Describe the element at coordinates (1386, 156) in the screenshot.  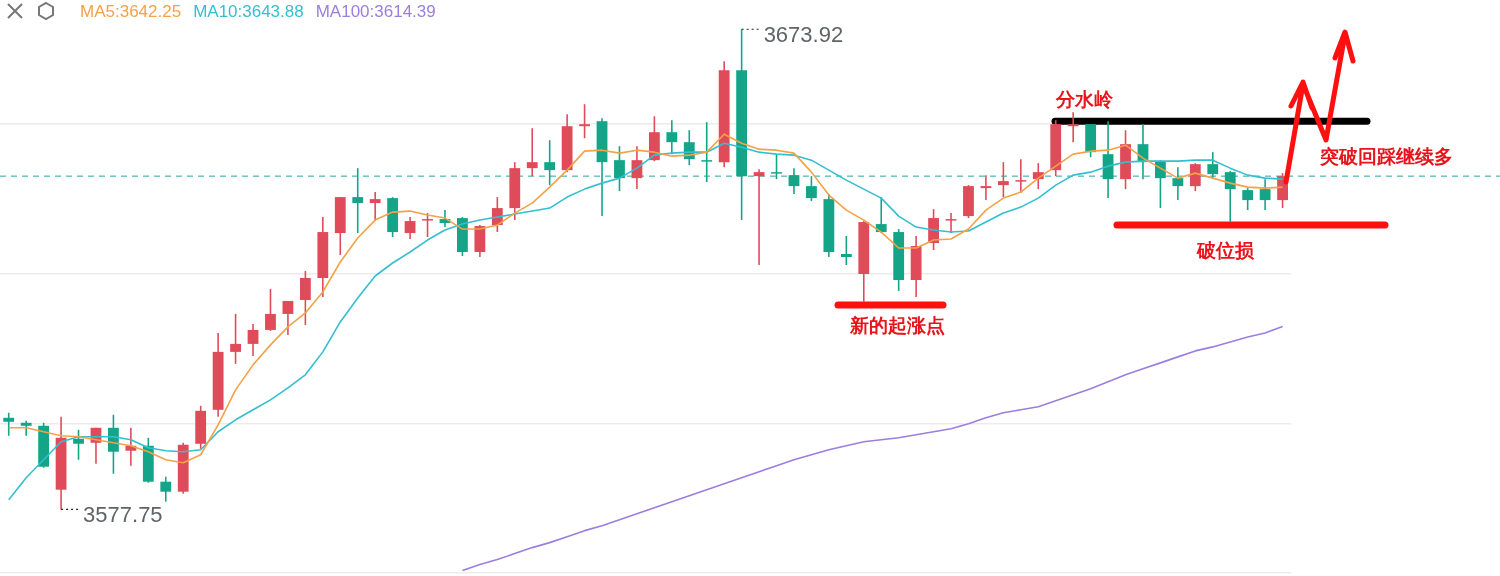
I see `text: 突破回踩继续多` at that location.